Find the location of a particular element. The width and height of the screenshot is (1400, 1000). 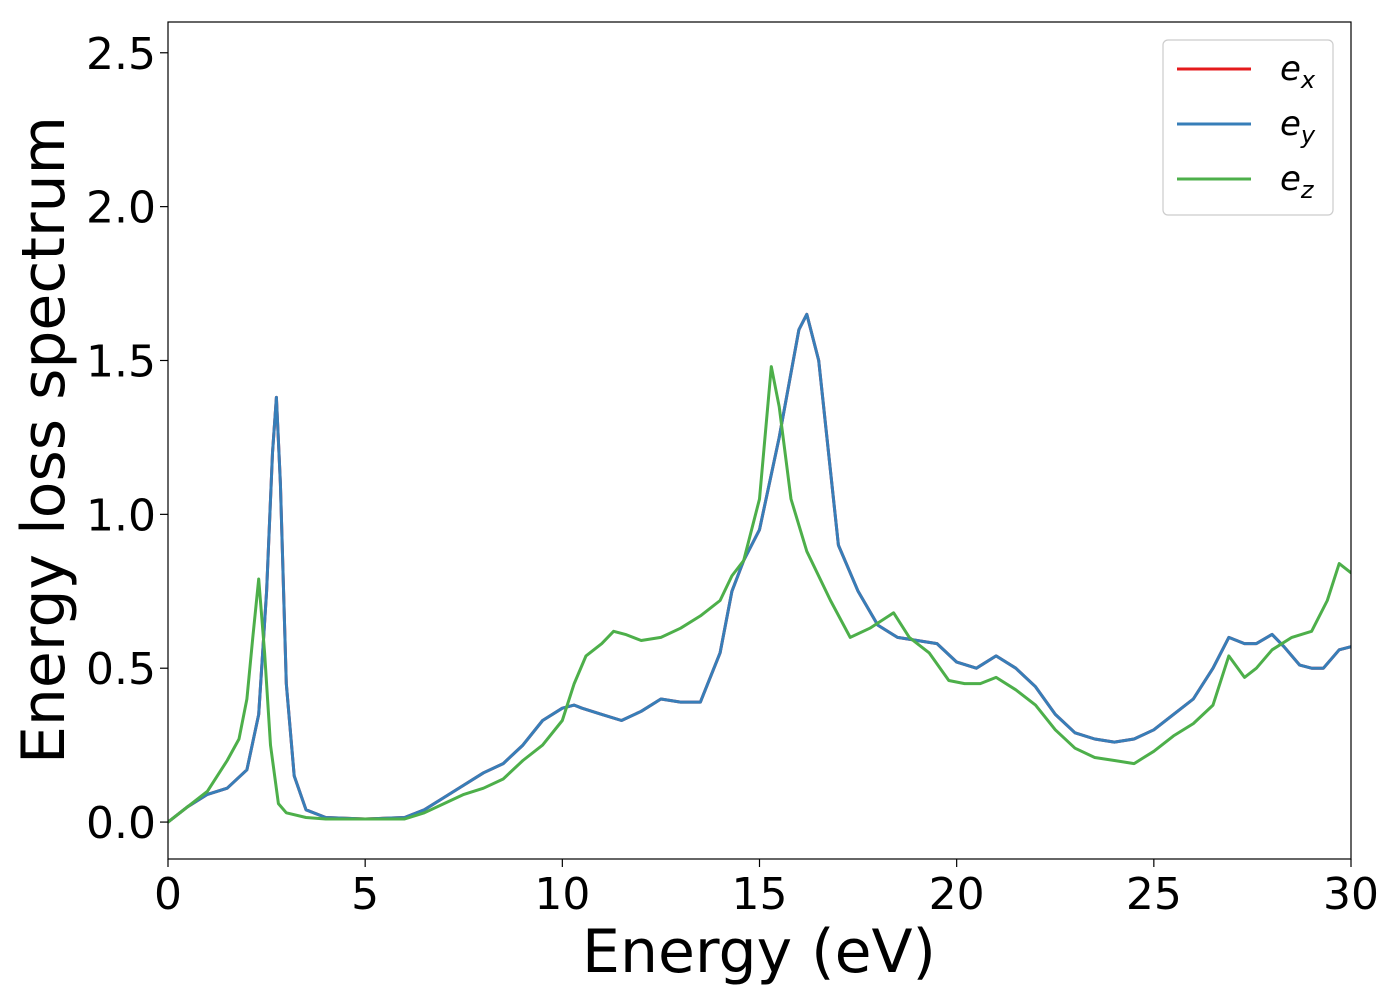

legend-label-e-x: ex is located at coordinates (1298, 71).